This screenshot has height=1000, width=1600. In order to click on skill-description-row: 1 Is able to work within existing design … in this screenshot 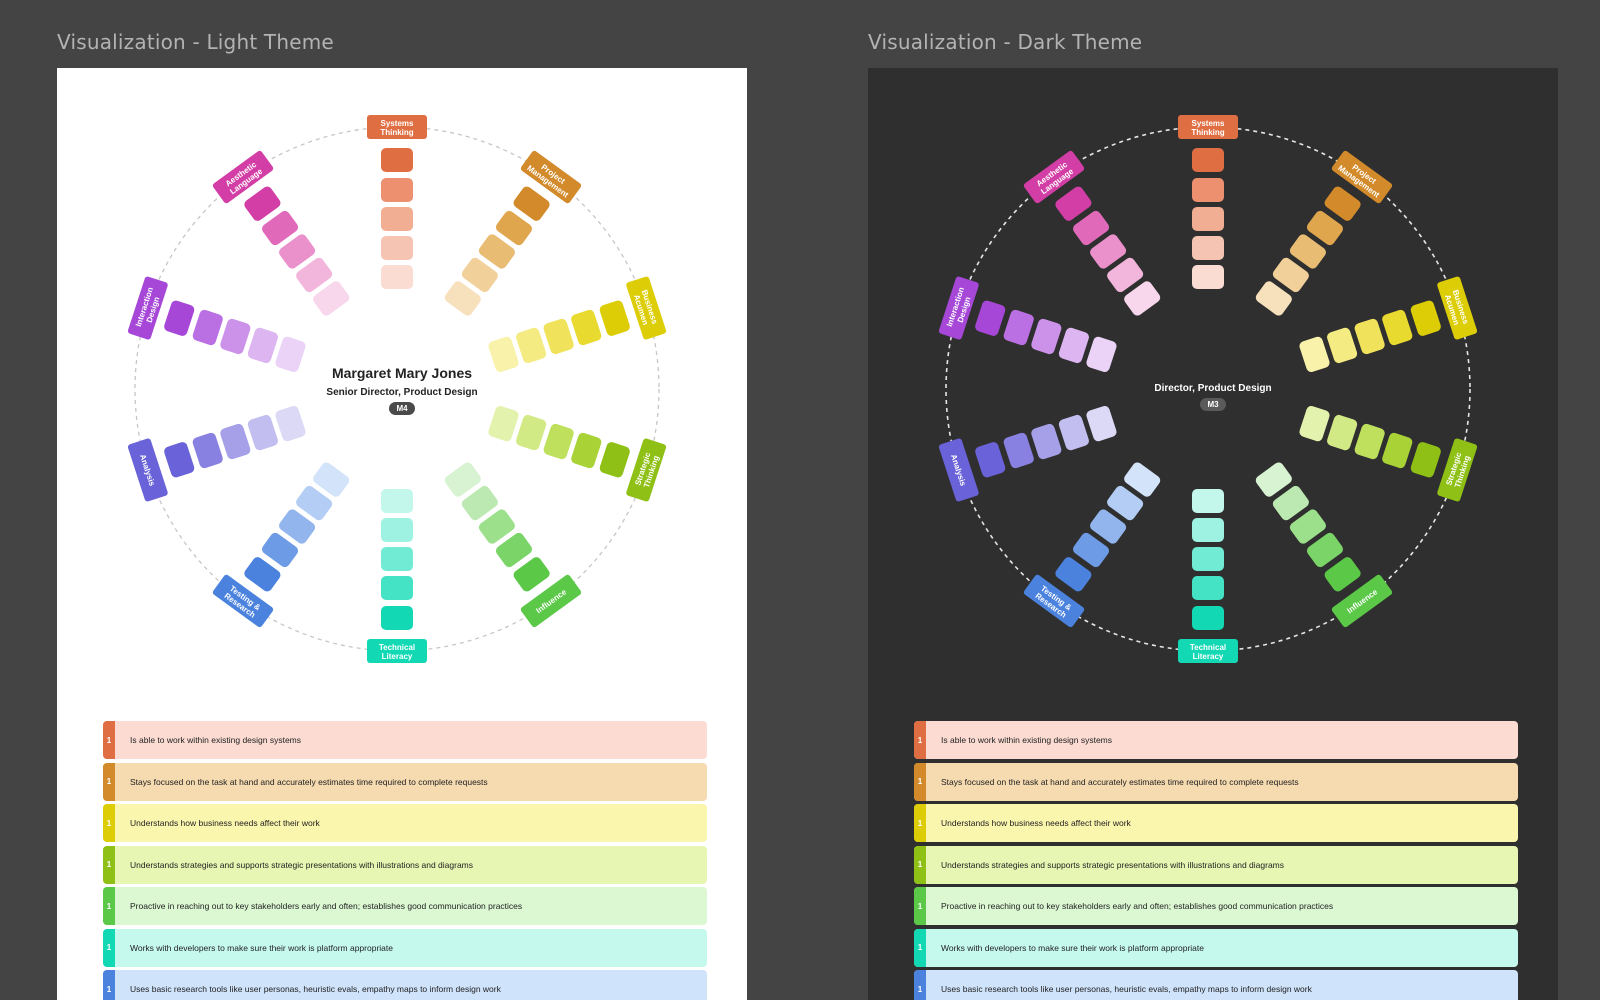, I will do `click(1216, 740)`.